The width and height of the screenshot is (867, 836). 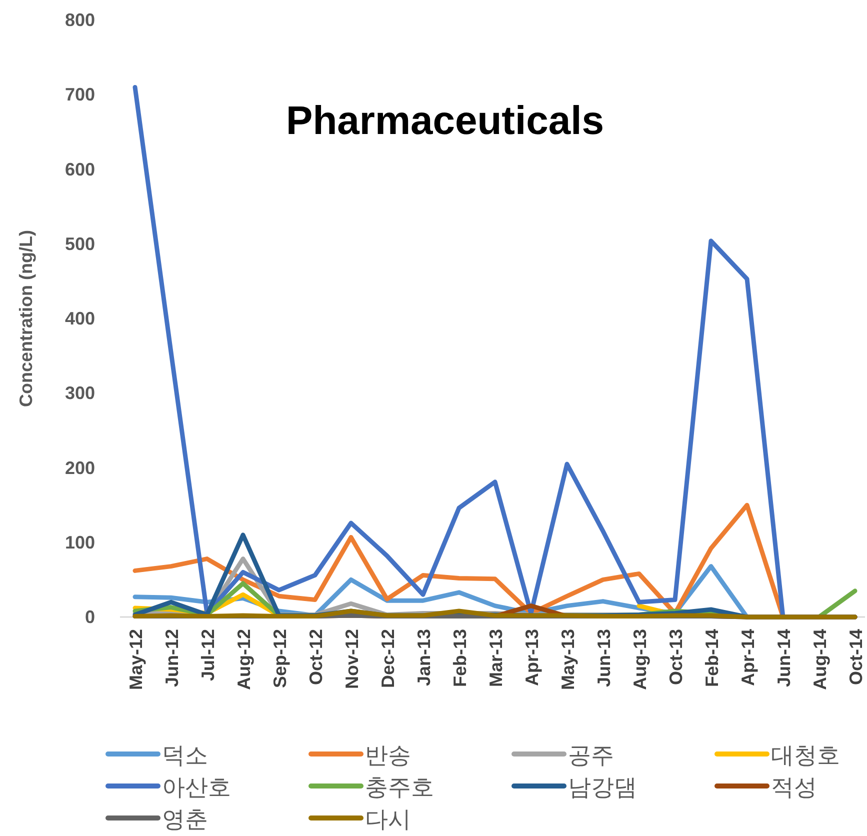 I want to click on legend-label: 반송, so click(x=388, y=755).